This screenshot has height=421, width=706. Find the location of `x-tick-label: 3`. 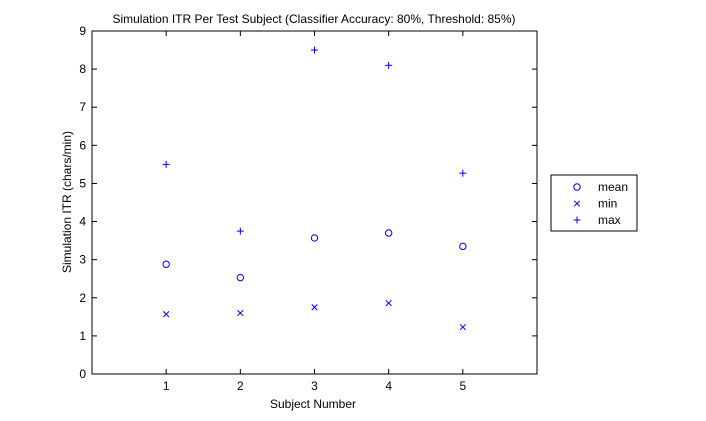

x-tick-label: 3 is located at coordinates (314, 386).